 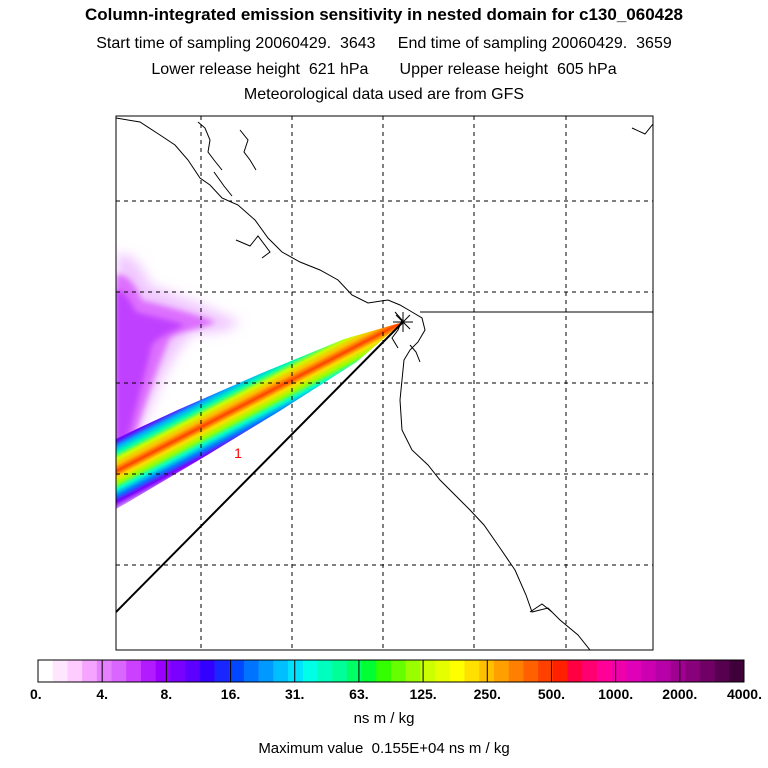 What do you see at coordinates (384, 718) in the screenshot?
I see `colorbar-units: ns m / kg` at bounding box center [384, 718].